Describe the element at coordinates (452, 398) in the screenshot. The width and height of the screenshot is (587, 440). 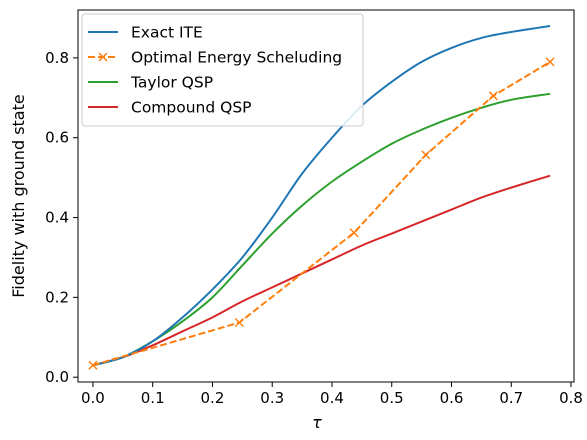
I see `x-tick-label: 0.6` at that location.